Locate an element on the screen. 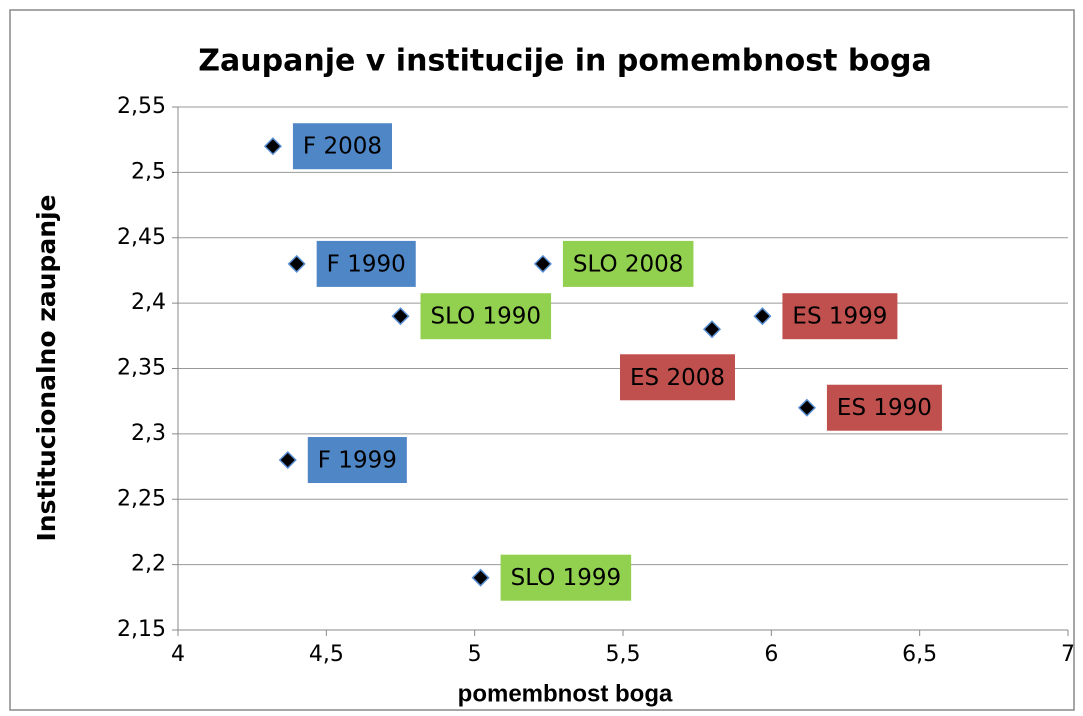 The width and height of the screenshot is (1083, 716). data-label: ES 2008 is located at coordinates (677, 378).